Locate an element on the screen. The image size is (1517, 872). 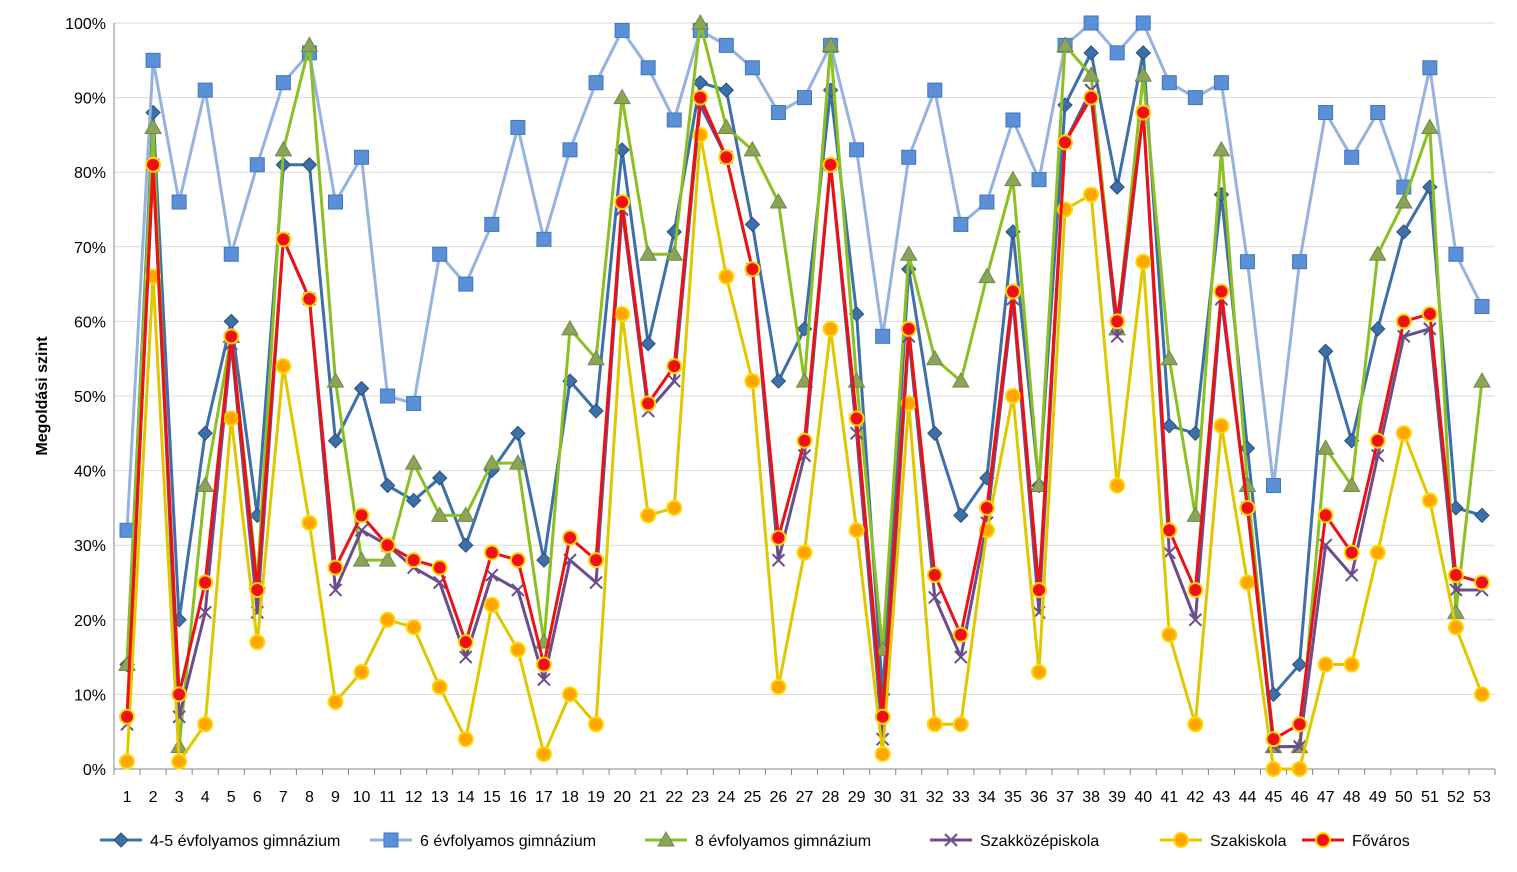
x-tick-label: 29 is located at coordinates (857, 797).